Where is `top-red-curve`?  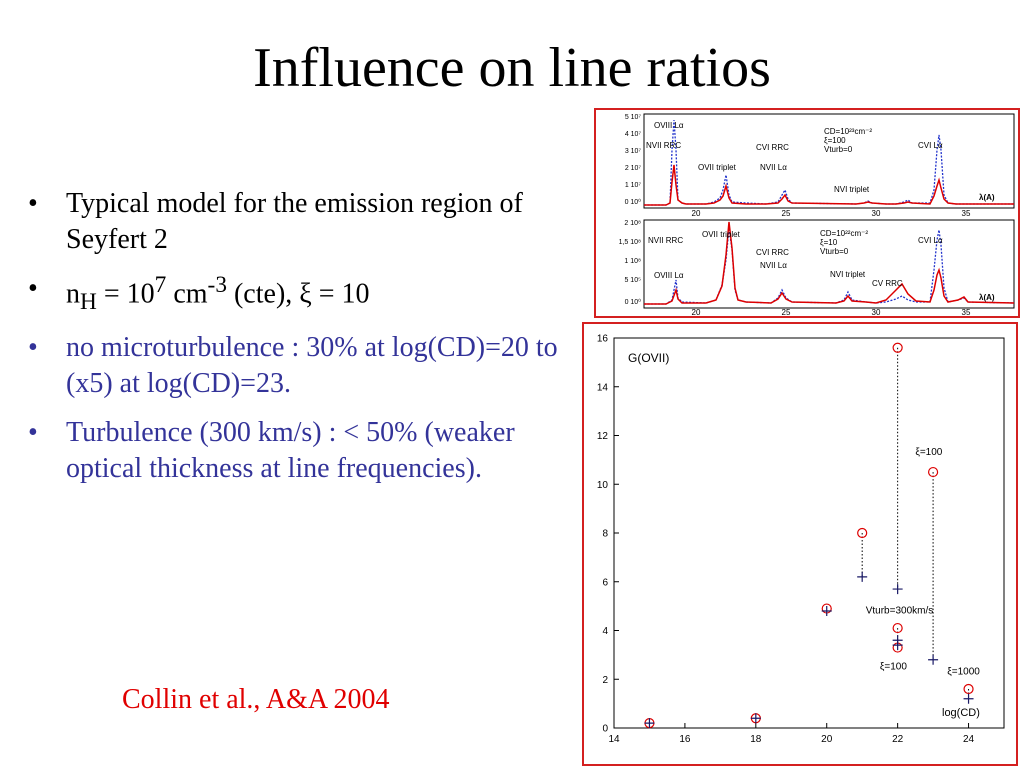 top-red-curve is located at coordinates (829, 185).